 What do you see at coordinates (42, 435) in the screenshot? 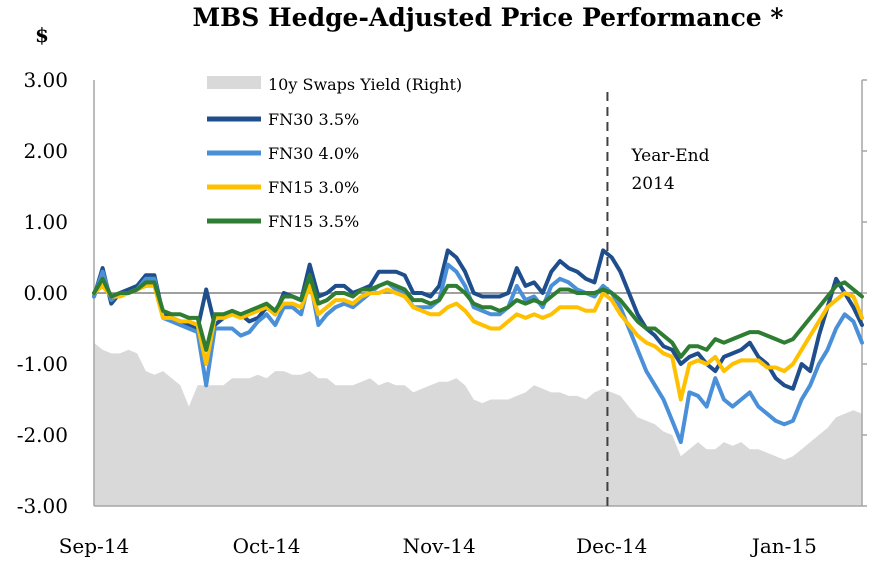
I see `y-tick-label: -2.00` at bounding box center [42, 435].